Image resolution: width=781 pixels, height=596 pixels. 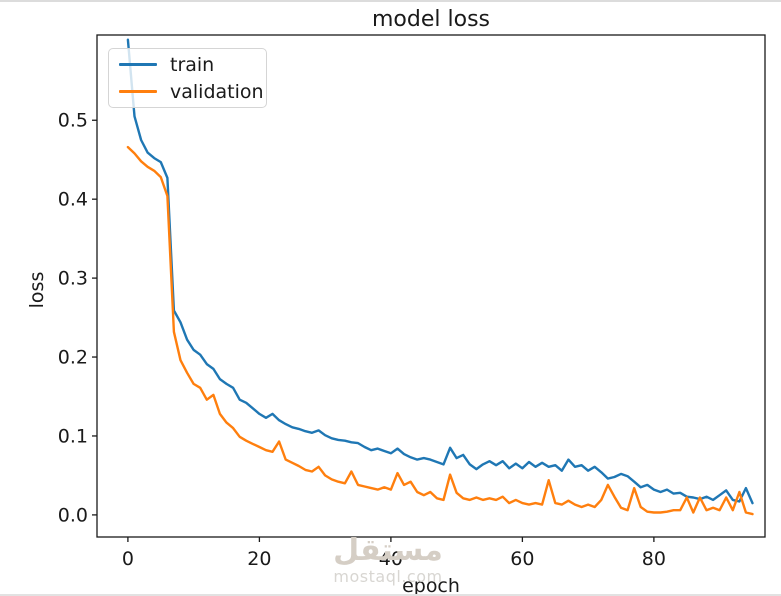 What do you see at coordinates (73, 200) in the screenshot?
I see `y-tick-label: 0.4` at bounding box center [73, 200].